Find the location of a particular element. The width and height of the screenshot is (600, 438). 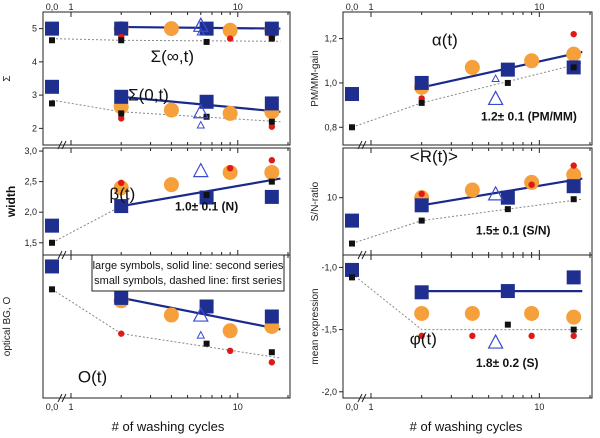

alpha-plot-area is located at coordinates (464, 80).